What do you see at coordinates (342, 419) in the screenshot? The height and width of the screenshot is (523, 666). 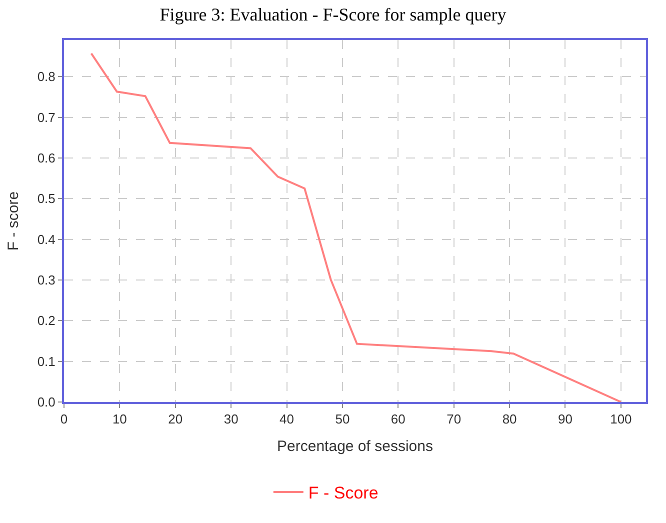 I see `x-tick-label: 50` at bounding box center [342, 419].